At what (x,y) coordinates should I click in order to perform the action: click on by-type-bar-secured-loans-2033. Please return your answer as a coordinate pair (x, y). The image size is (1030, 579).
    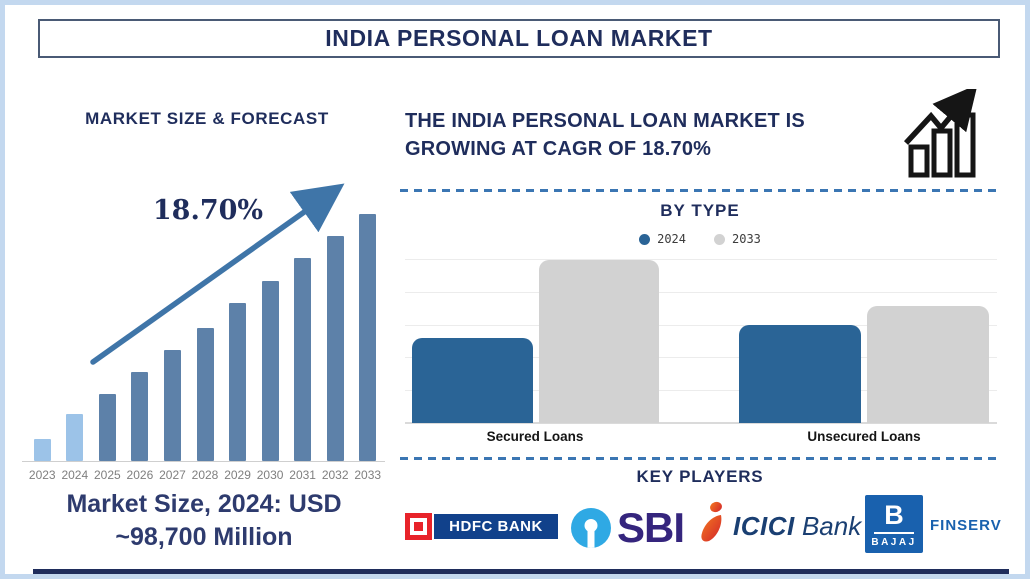
    Looking at the image, I should click on (599, 341).